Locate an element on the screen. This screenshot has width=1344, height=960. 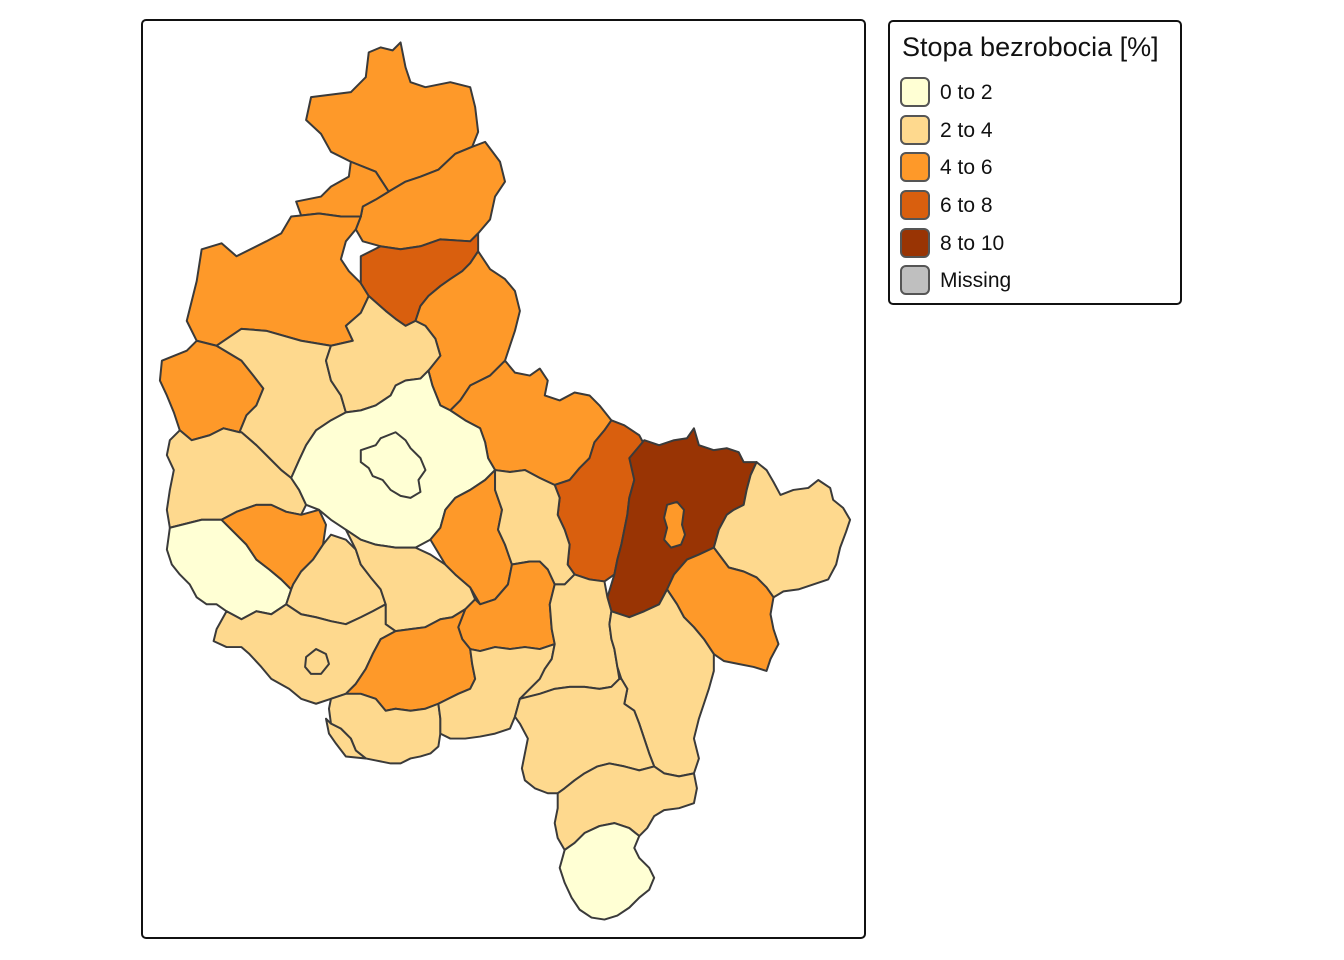
legend-label: 0 to 2 is located at coordinates (966, 92).